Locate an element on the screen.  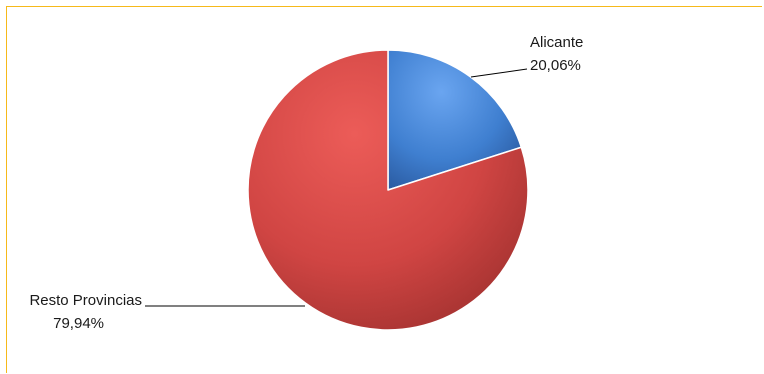
slice-label-resto-provincias: Resto Provincias is located at coordinates (85, 300).